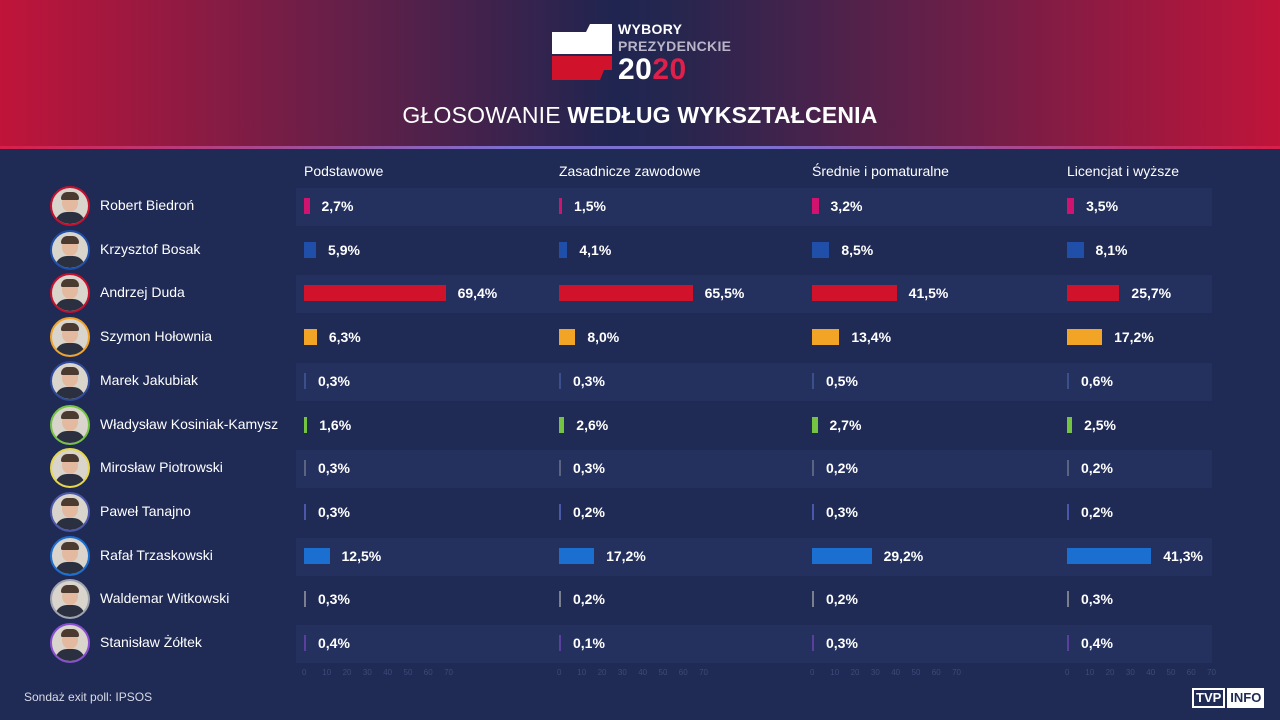 The width and height of the screenshot is (1280, 720). I want to click on candidate-name: Szymon Hołownia, so click(156, 336).